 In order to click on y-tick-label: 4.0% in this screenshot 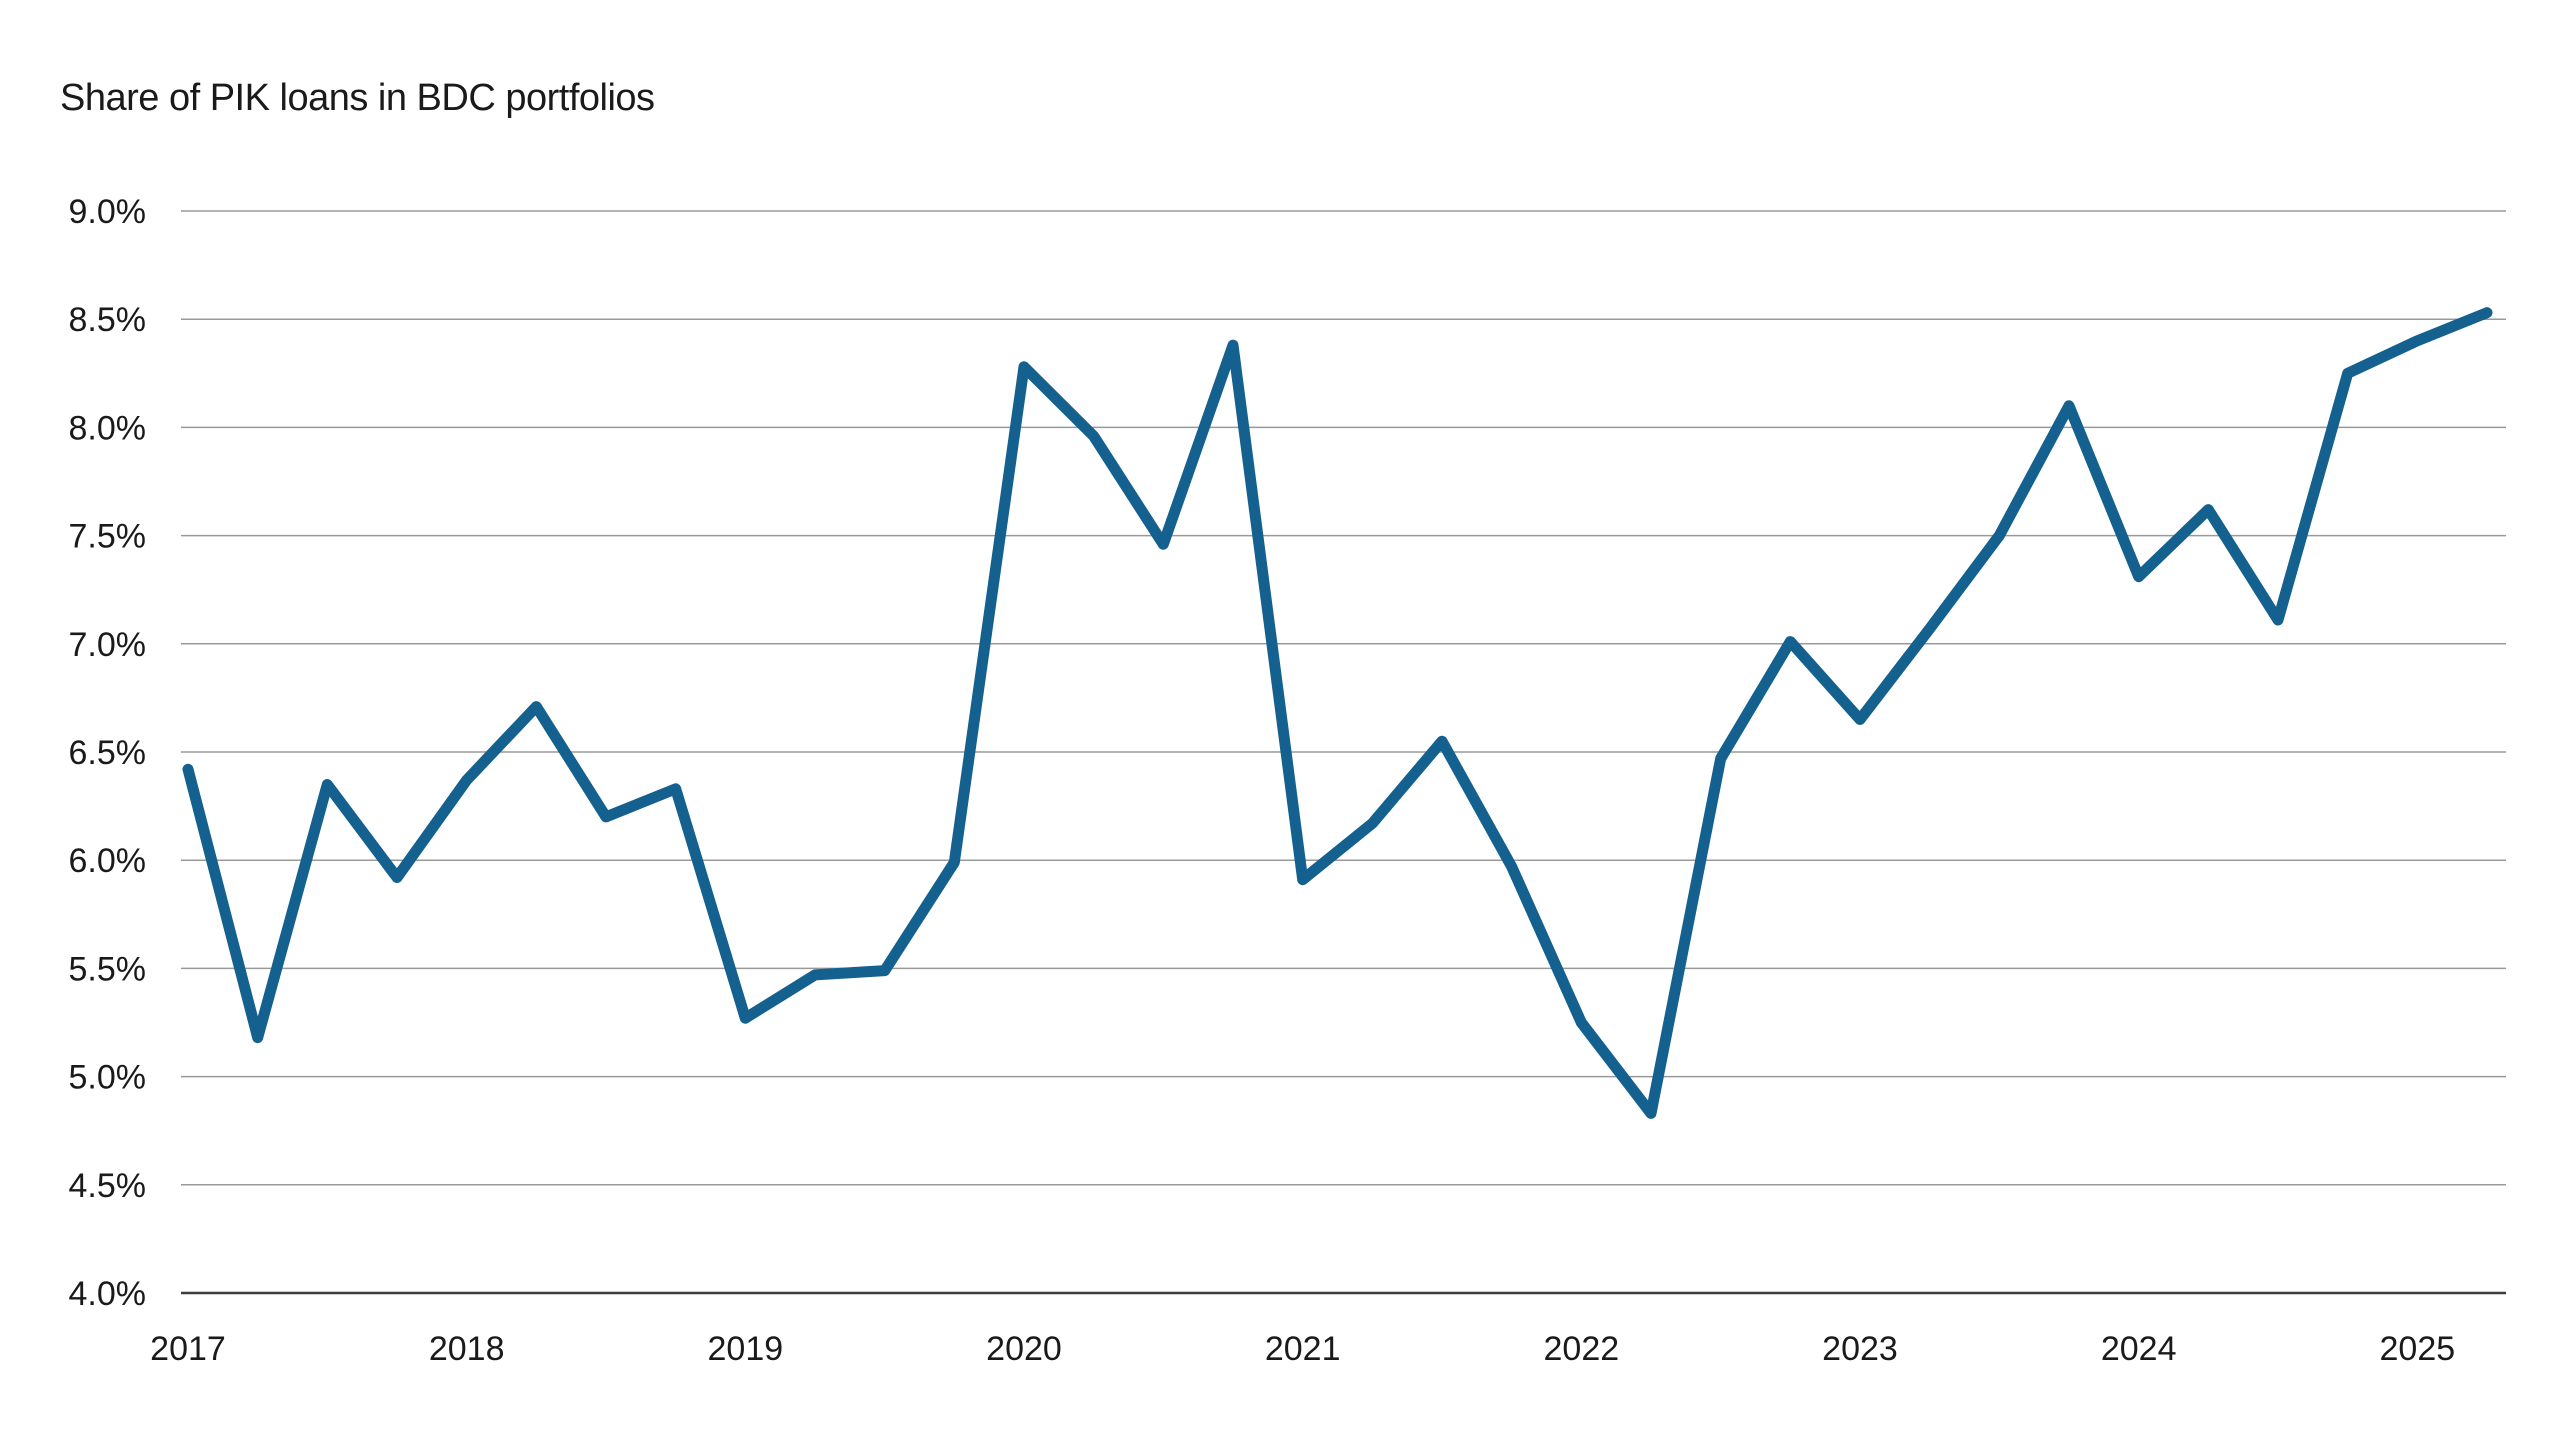, I will do `click(108, 1294)`.